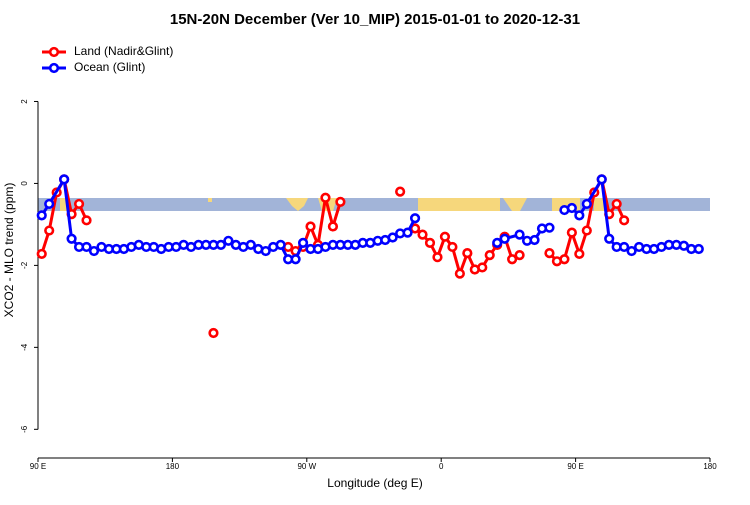 The image size is (750, 505). Describe the element at coordinates (306, 466) in the screenshot. I see `x-tick-label: 90 W` at that location.